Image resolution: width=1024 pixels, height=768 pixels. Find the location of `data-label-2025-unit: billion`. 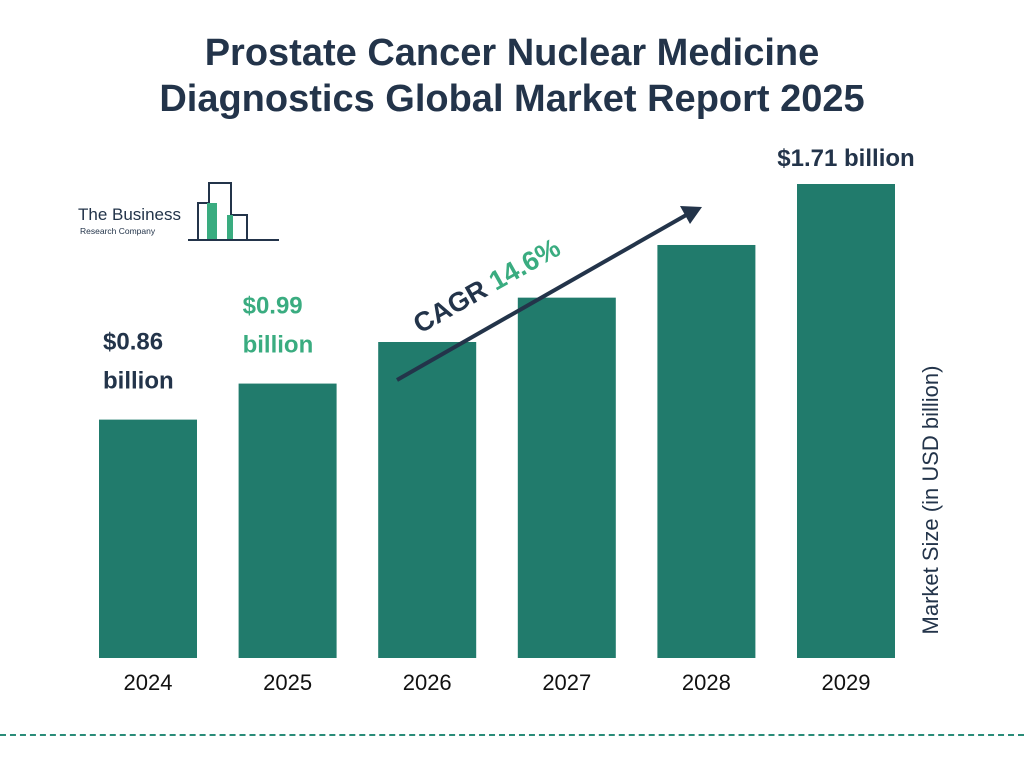

data-label-2025-unit: billion is located at coordinates (278, 345).